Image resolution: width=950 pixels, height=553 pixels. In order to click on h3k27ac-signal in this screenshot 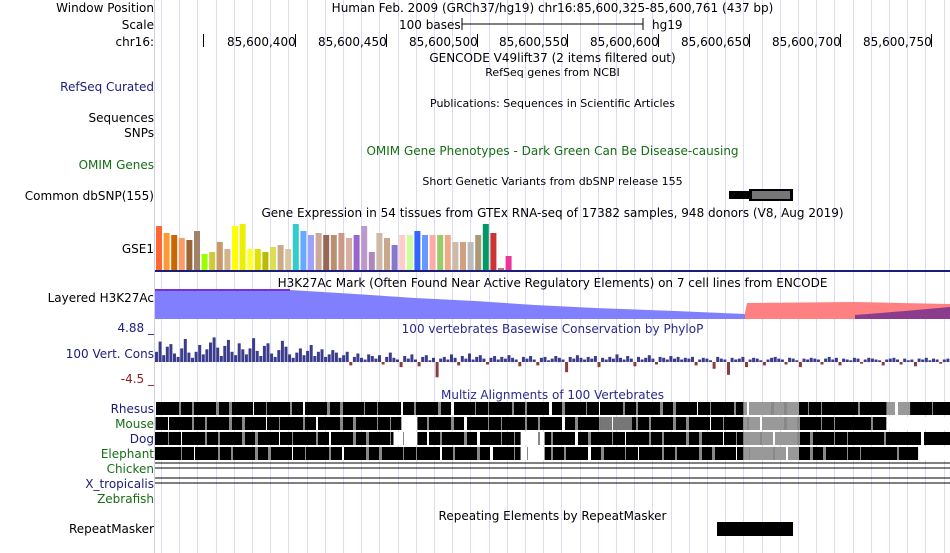, I will do `click(552, 305)`.